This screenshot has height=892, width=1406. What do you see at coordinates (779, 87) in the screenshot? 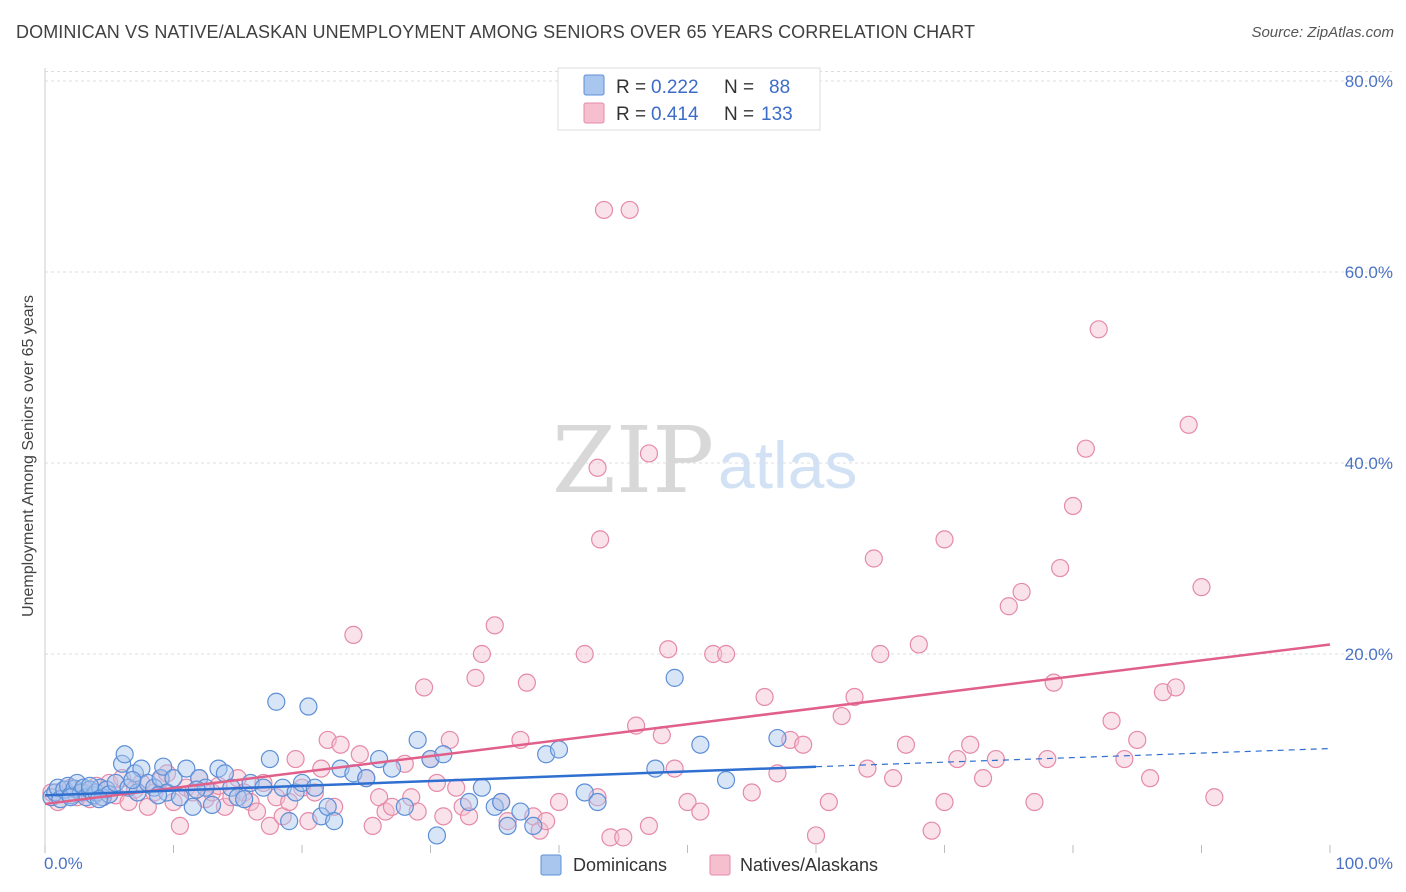
I see `stats-n-blue: 88` at bounding box center [779, 87].